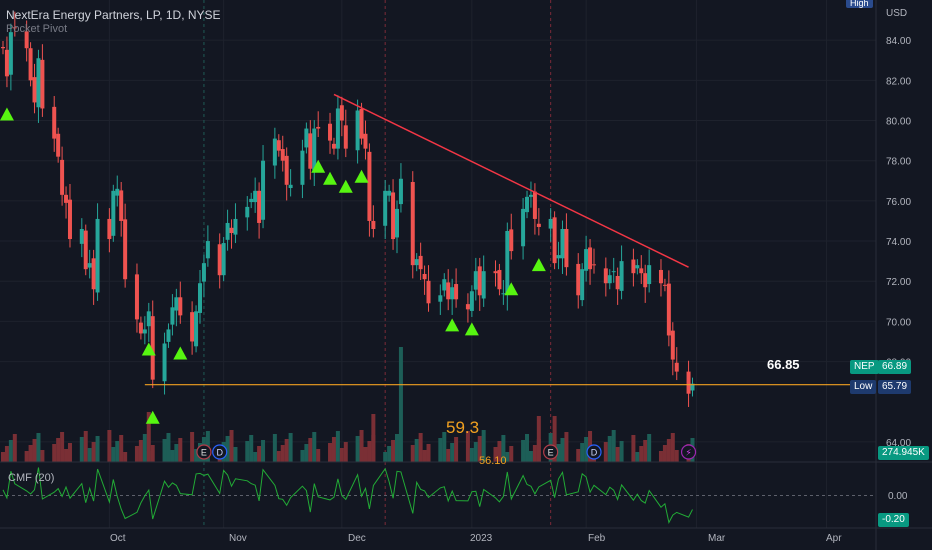 The image size is (932, 550). I want to click on month-label-nov: Nov, so click(238, 538).